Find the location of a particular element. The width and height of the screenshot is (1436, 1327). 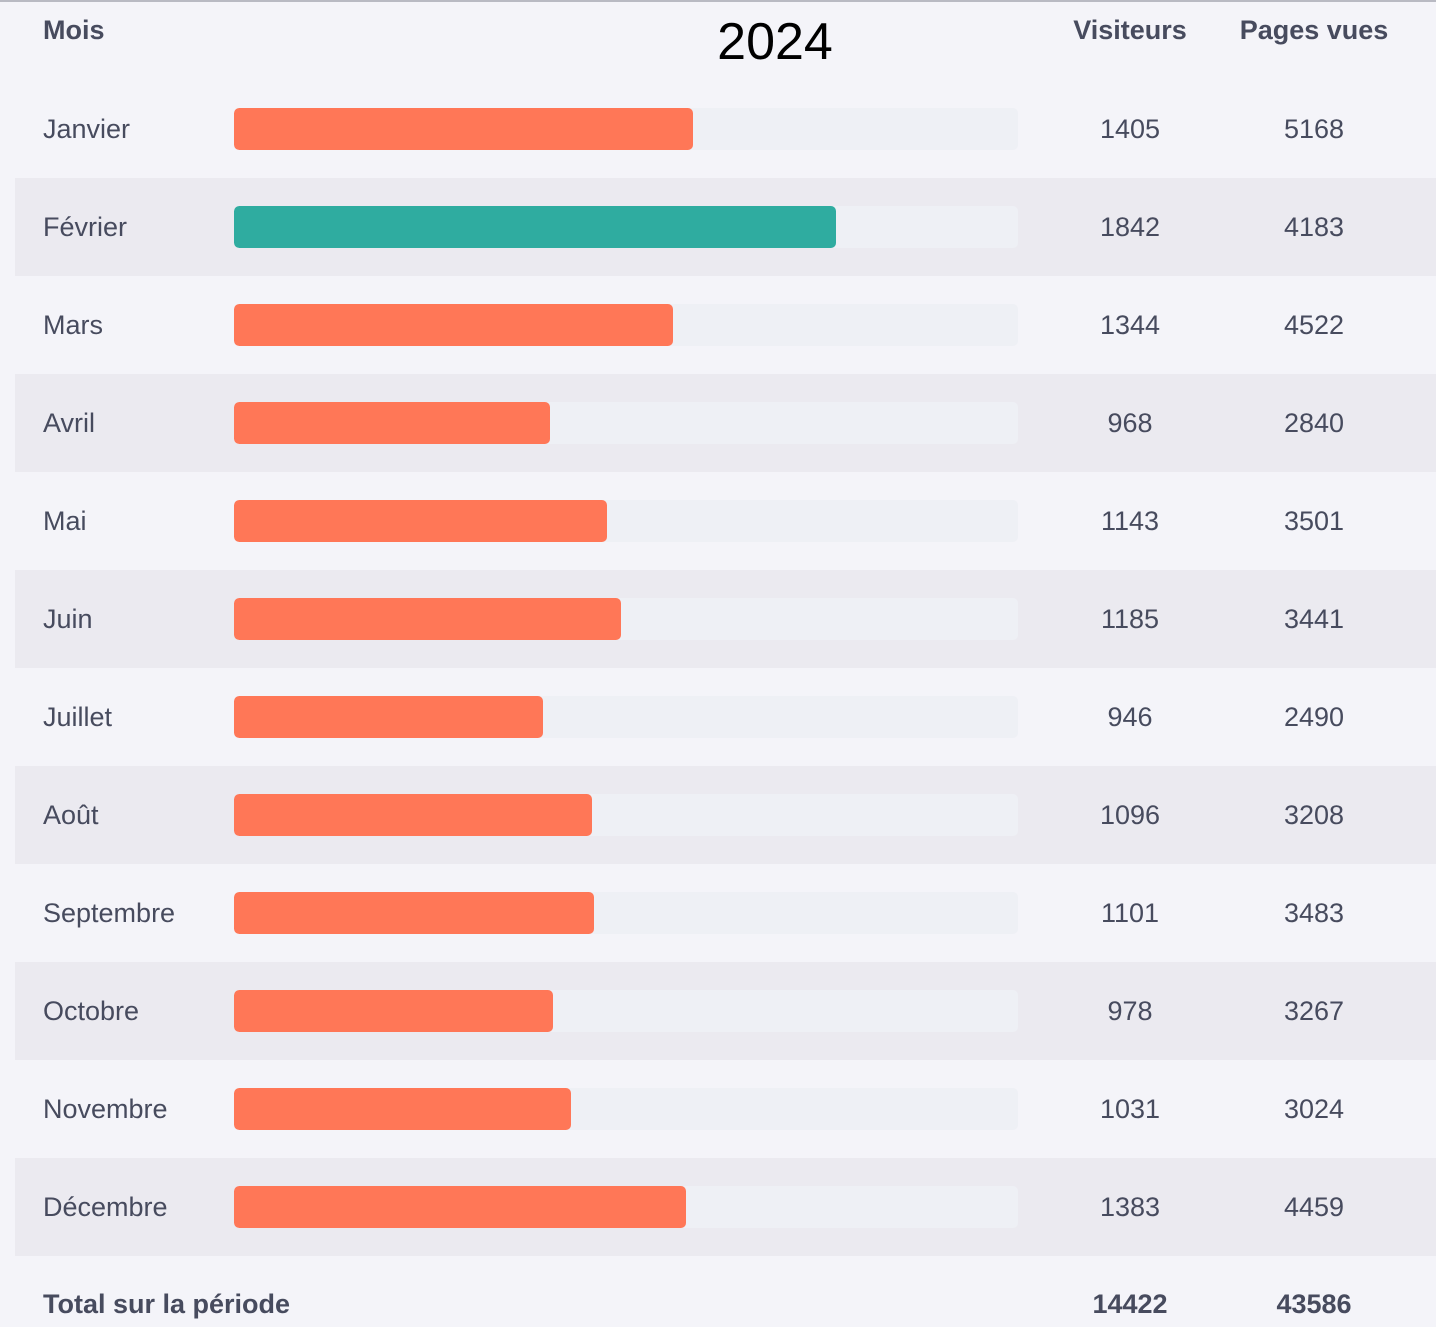

month-label: Septembre is located at coordinates (109, 913).